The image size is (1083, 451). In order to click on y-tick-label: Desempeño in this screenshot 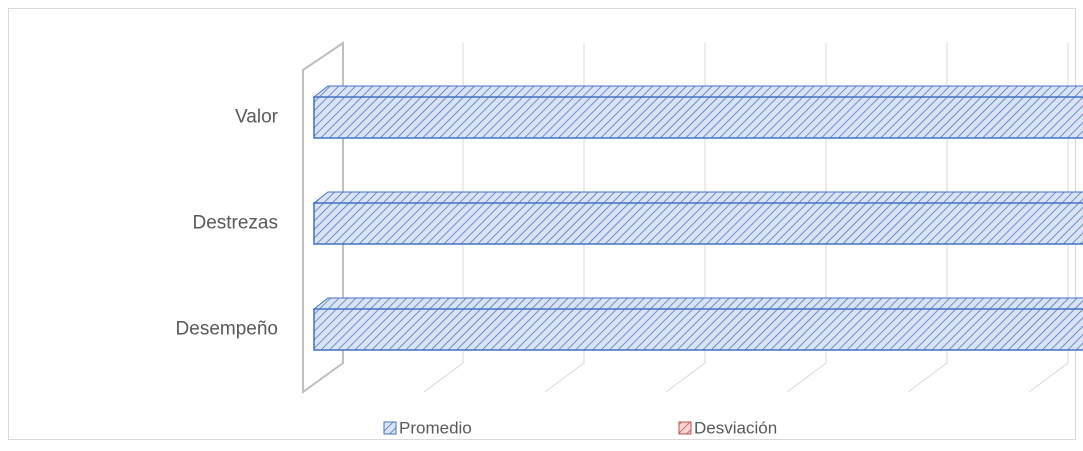, I will do `click(227, 329)`.